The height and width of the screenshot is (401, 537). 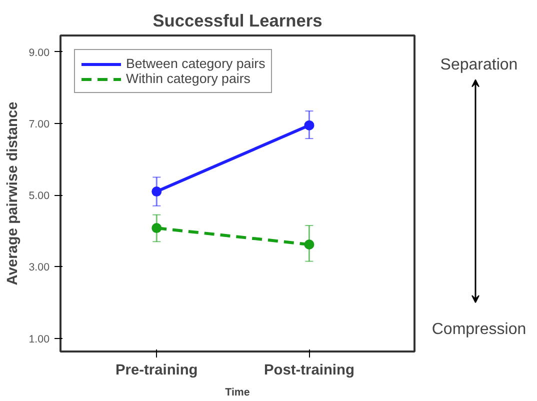 What do you see at coordinates (309, 370) in the screenshot?
I see `x-tick-label: Post-training` at bounding box center [309, 370].